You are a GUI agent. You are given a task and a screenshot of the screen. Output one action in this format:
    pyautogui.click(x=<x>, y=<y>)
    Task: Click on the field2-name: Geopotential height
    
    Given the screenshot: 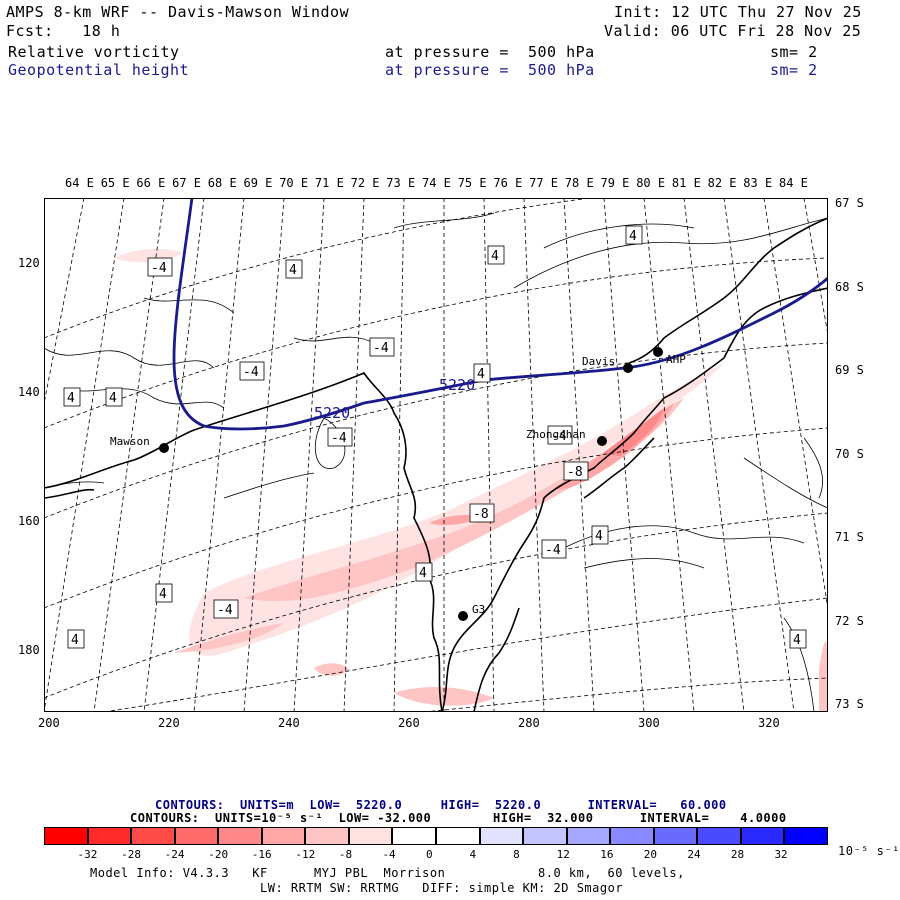 What is the action you would take?
    pyautogui.click(x=99, y=70)
    